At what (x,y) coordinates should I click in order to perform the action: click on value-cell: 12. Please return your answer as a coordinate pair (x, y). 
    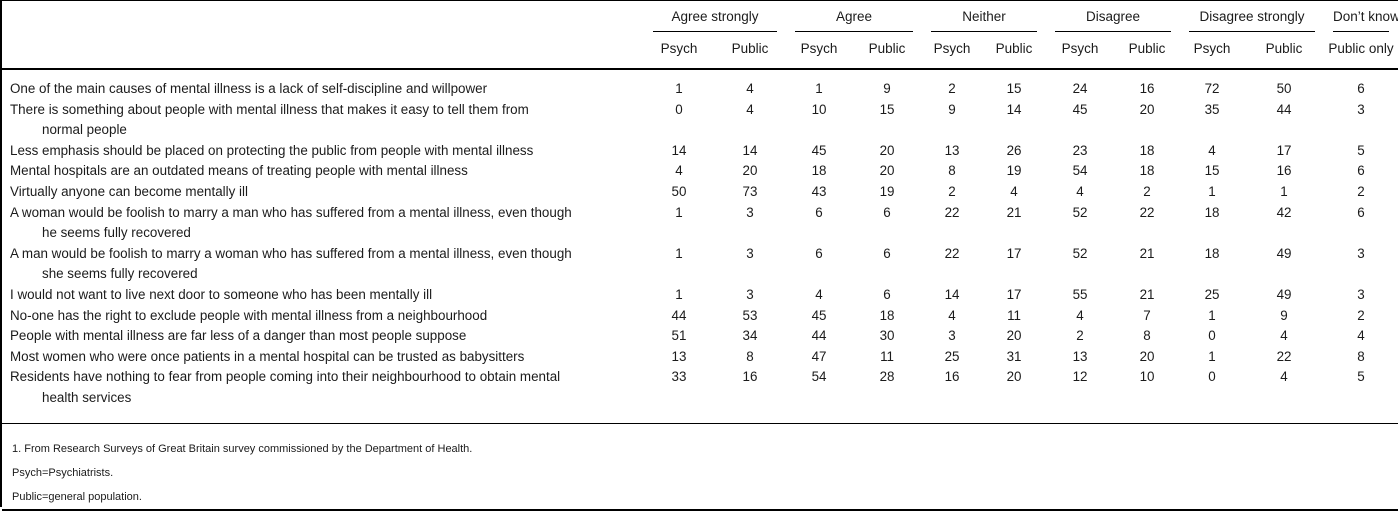
    Looking at the image, I should click on (1080, 377).